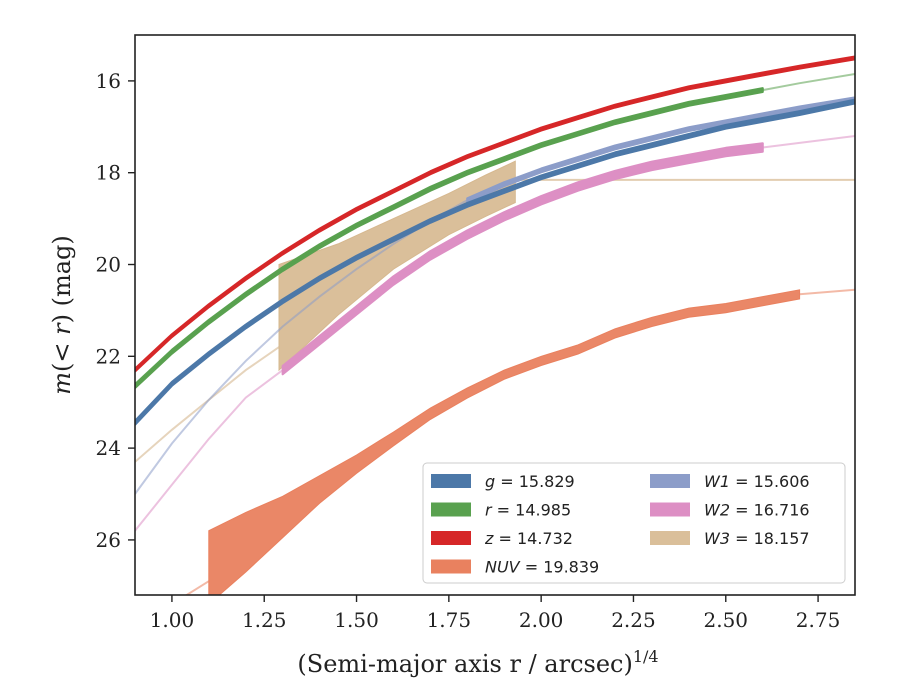 The height and width of the screenshot is (700, 900). I want to click on x-tick-label: 2.00, so click(541, 620).